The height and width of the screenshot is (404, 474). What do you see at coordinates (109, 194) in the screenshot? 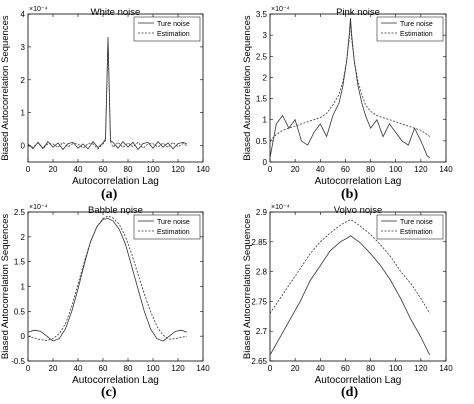
I see `panel-letter-a: (a)` at bounding box center [109, 194].